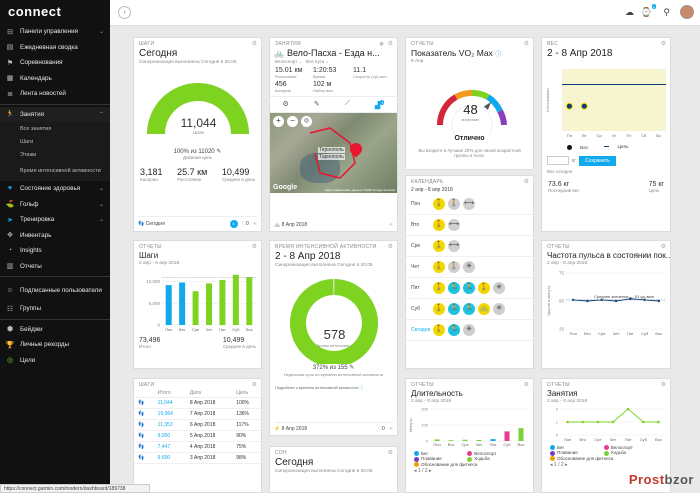  I want to click on sidebar-item-activities: 🏃 Занятия ⌃, so click(55, 114).